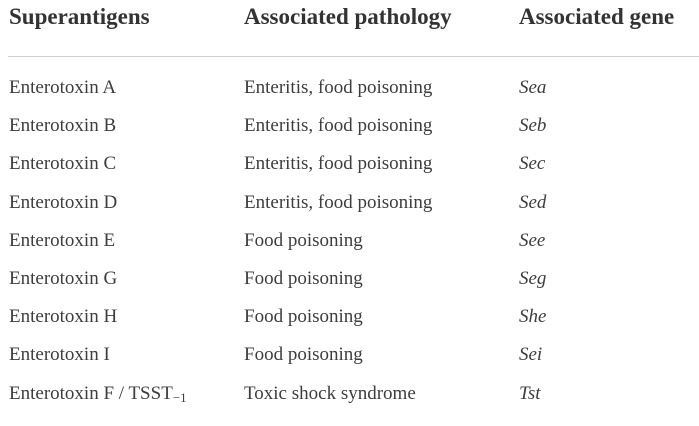  What do you see at coordinates (63, 202) in the screenshot?
I see `superantigen-cell: Enterotoxin D` at bounding box center [63, 202].